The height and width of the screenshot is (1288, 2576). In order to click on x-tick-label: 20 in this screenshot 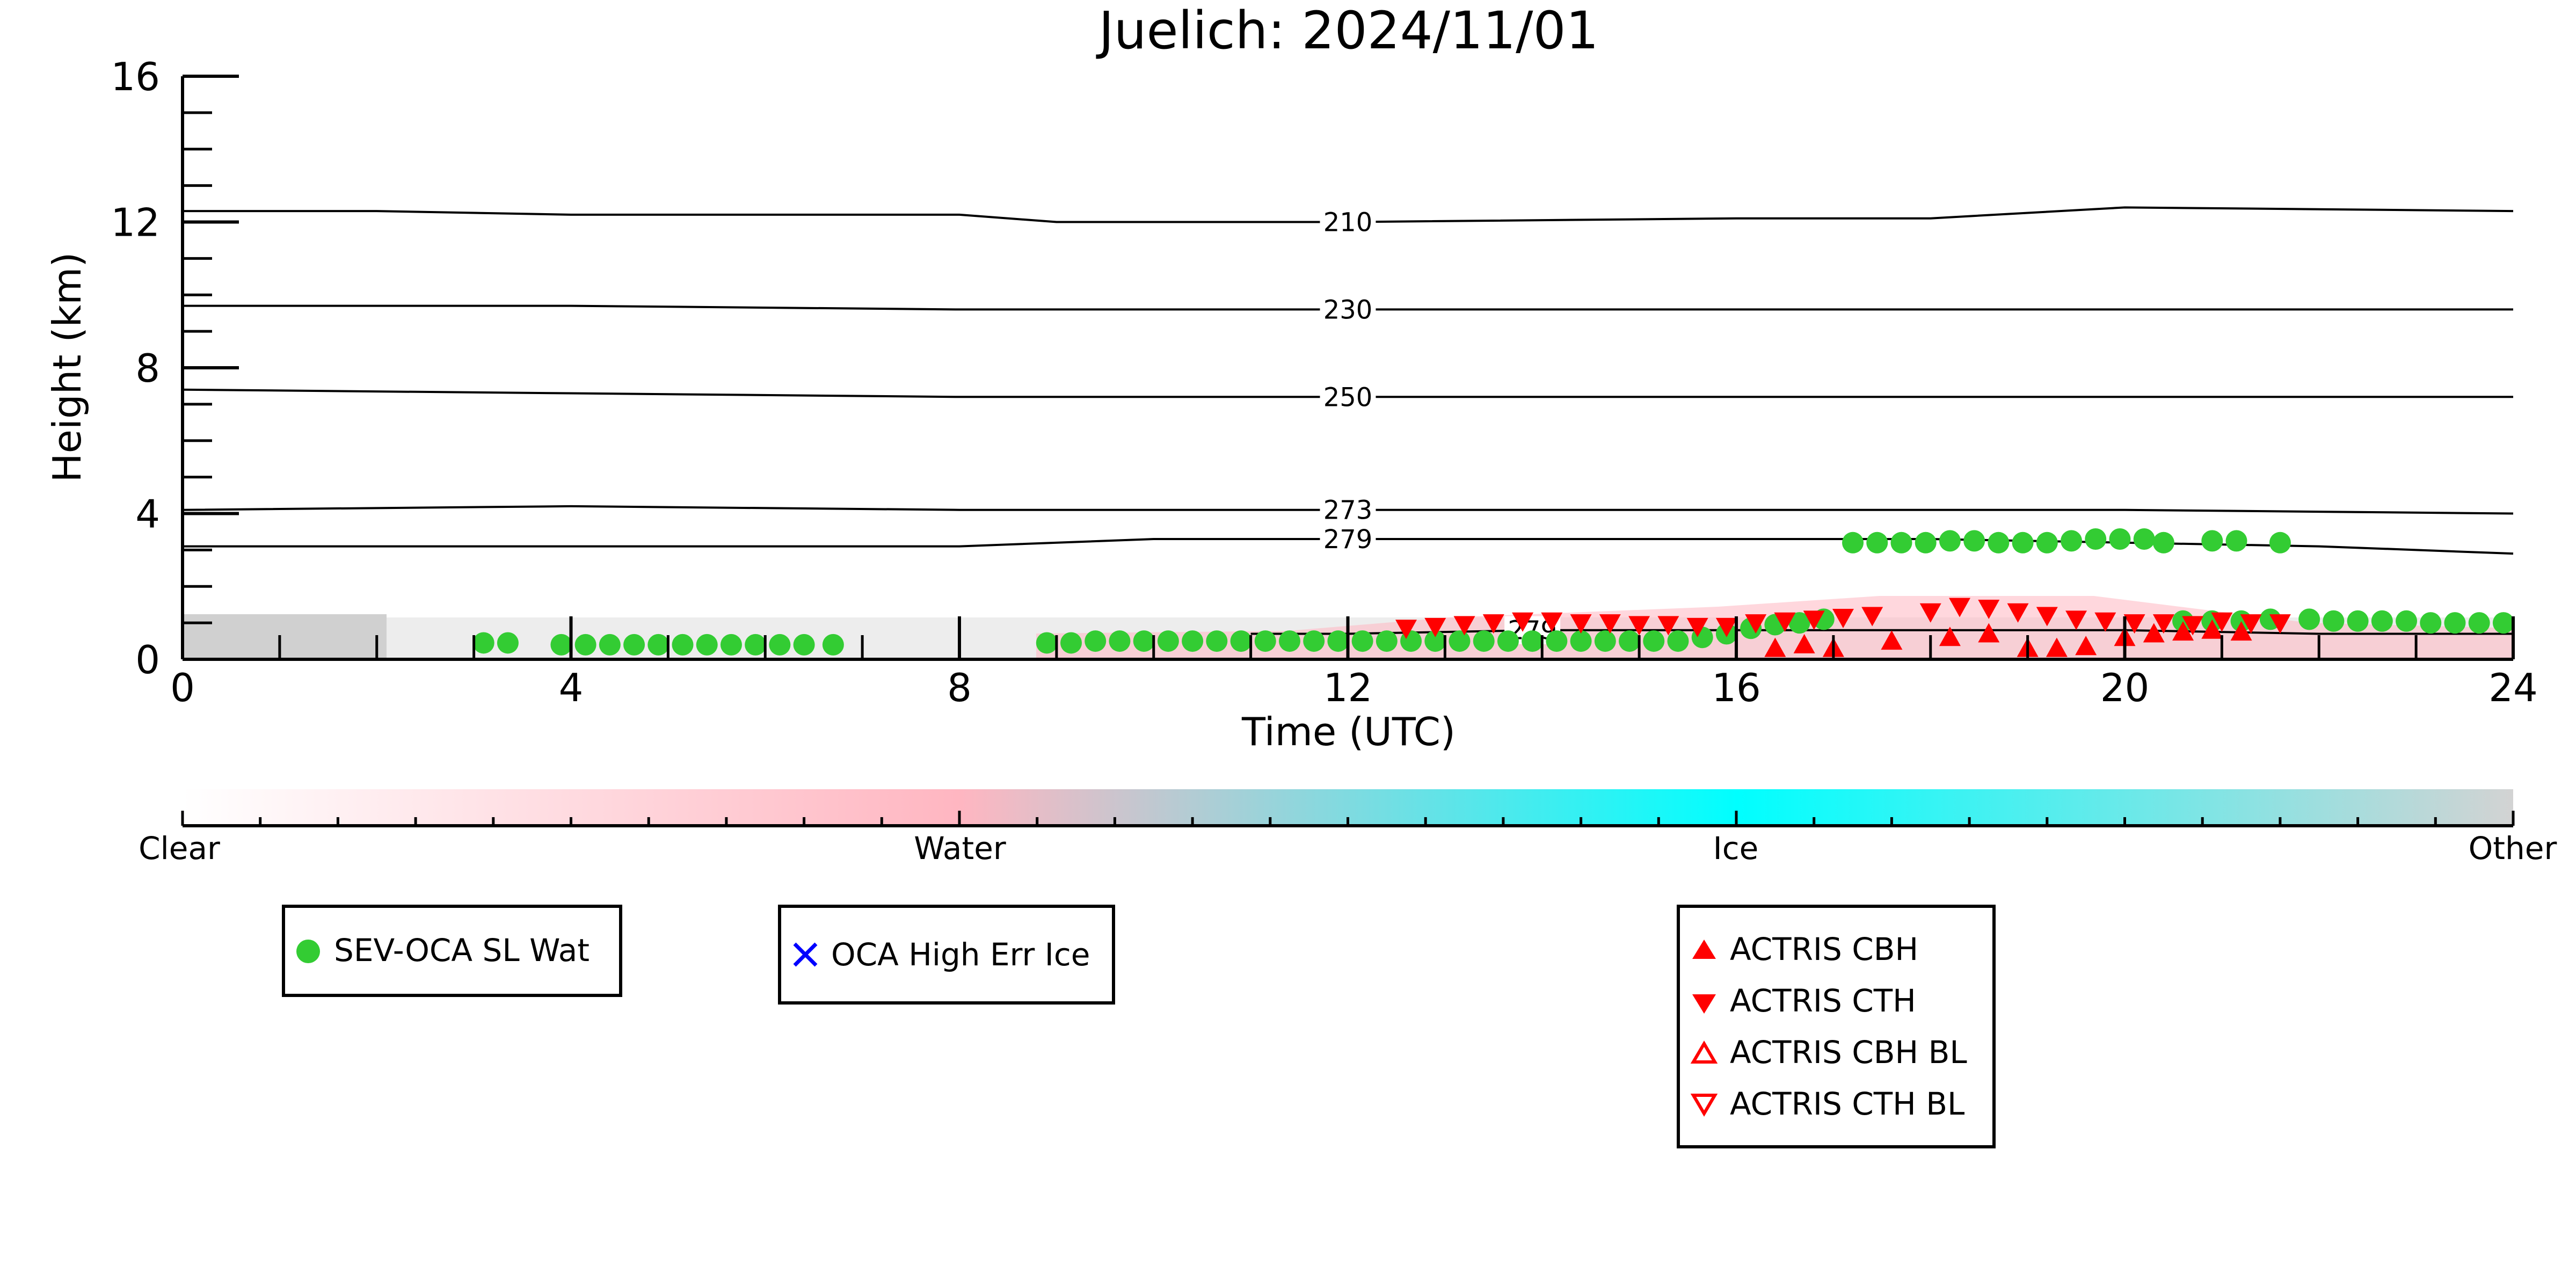, I will do `click(2125, 687)`.